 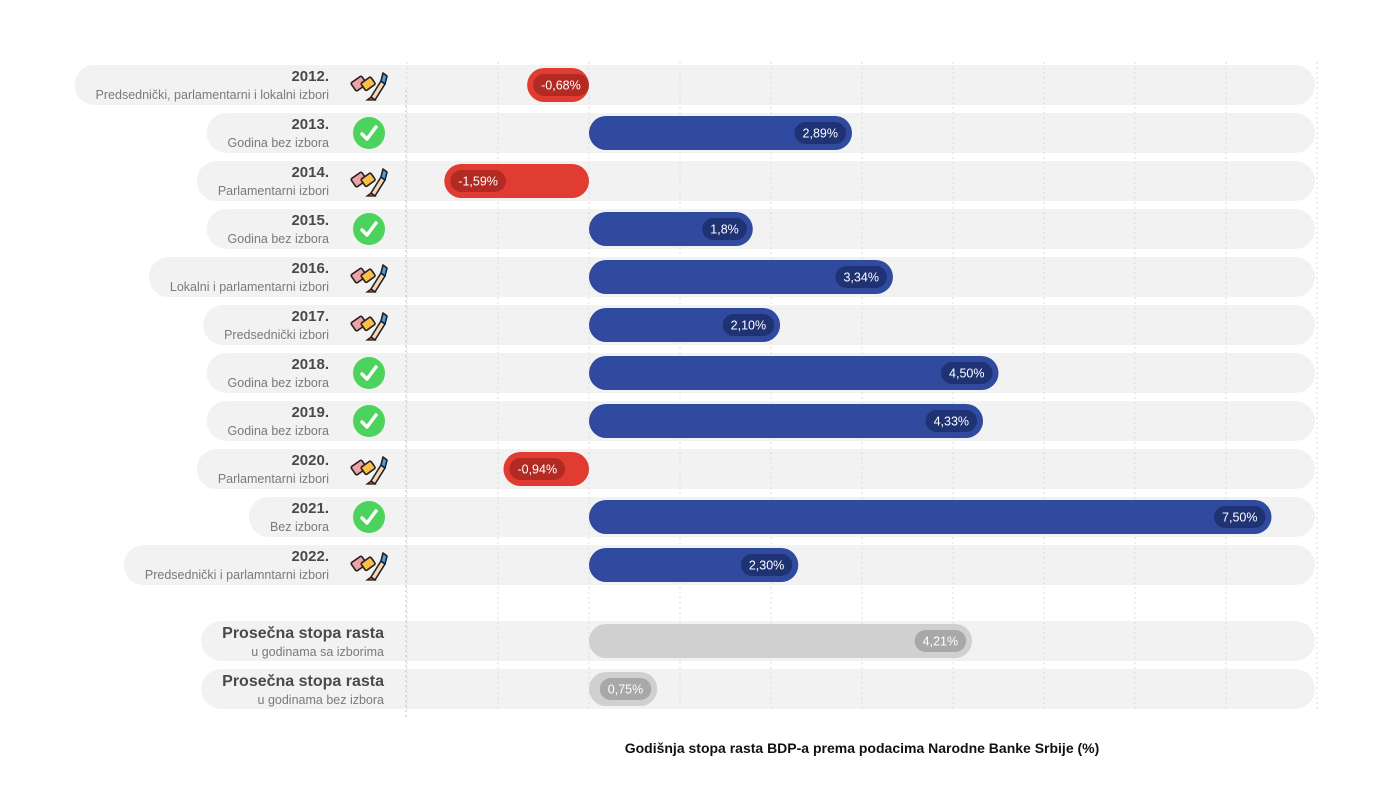 I want to click on bar-2-label: -1,59%, so click(x=478, y=182).